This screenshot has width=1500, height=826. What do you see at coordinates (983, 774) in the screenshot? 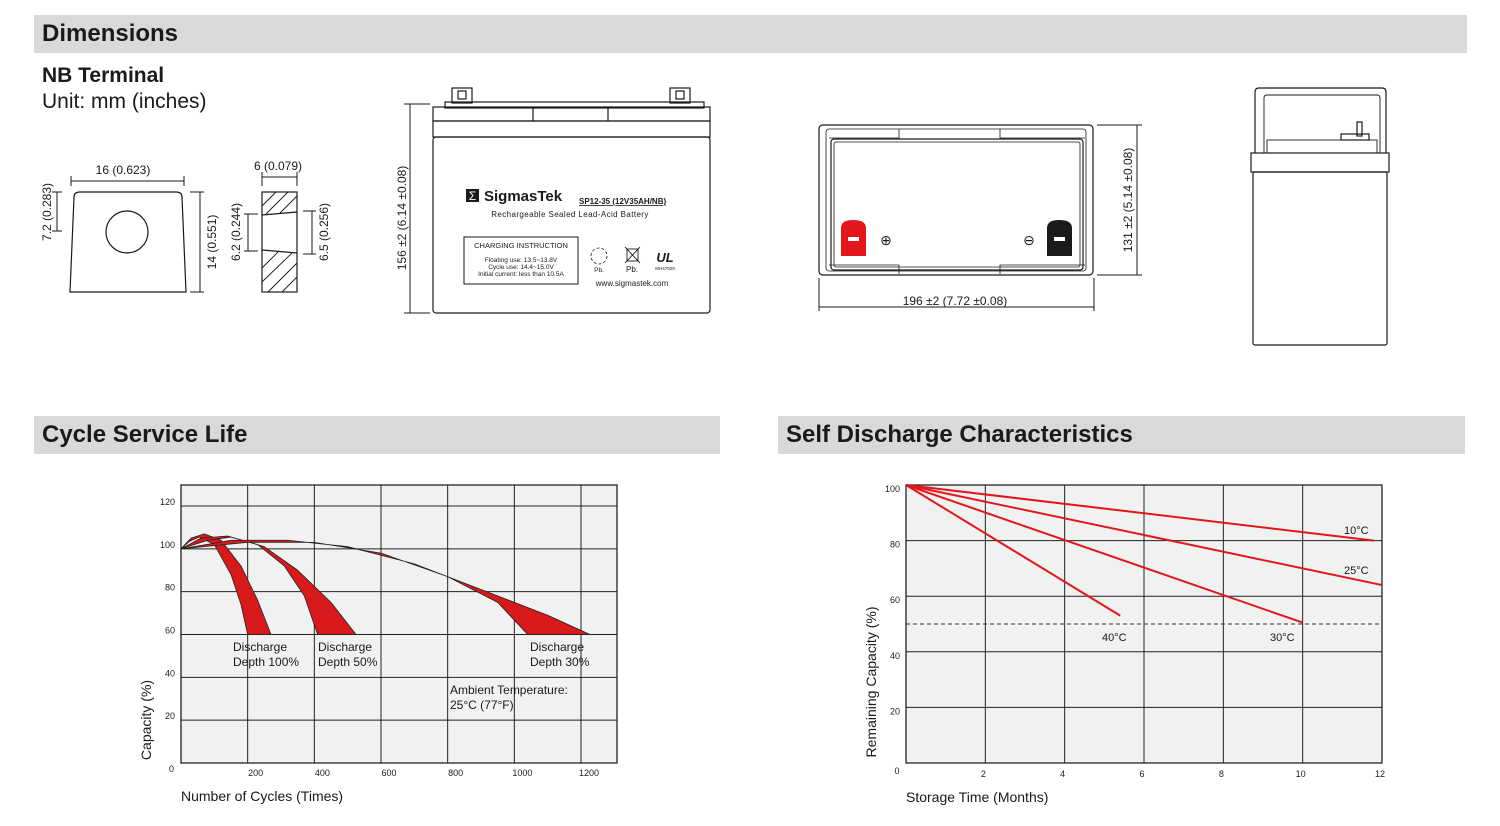
I see `sd-x-tick: 2` at bounding box center [983, 774].